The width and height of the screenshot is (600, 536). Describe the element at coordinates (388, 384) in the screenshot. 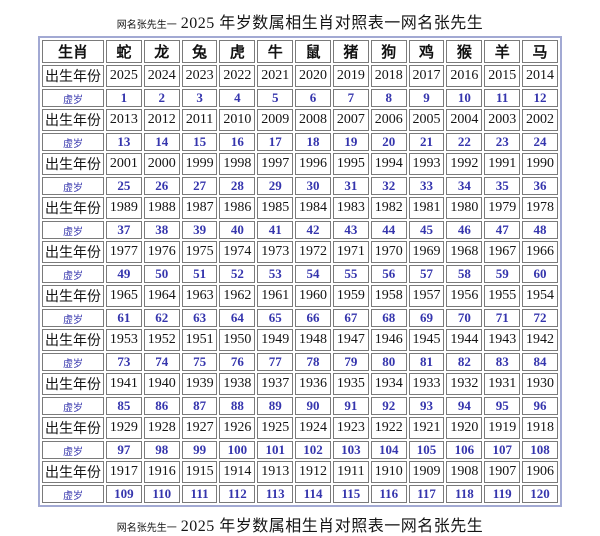

I see `birth-year-cell: 1934` at that location.